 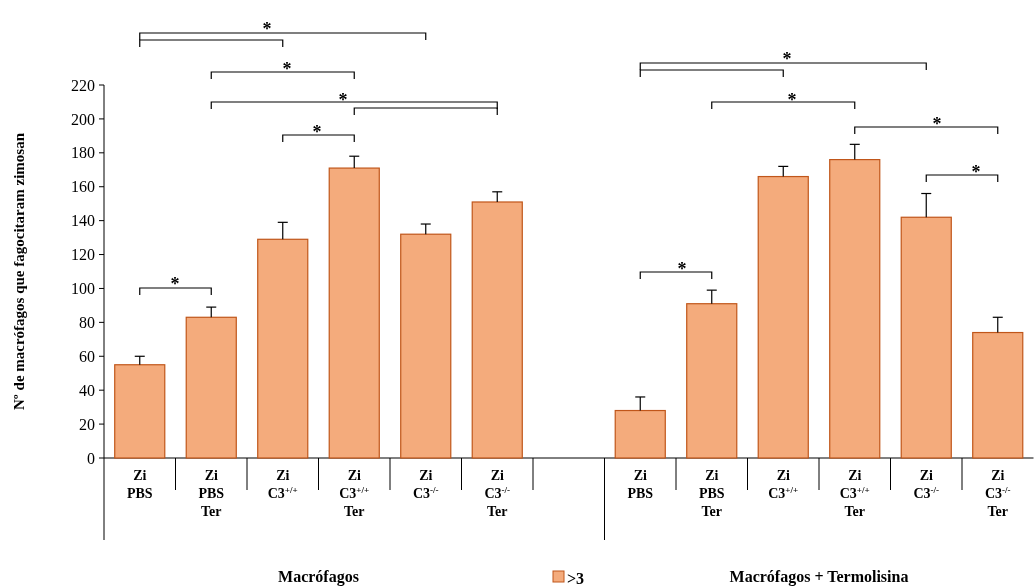 What do you see at coordinates (87, 390) in the screenshot?
I see `y-tick-label: 40` at bounding box center [87, 390].